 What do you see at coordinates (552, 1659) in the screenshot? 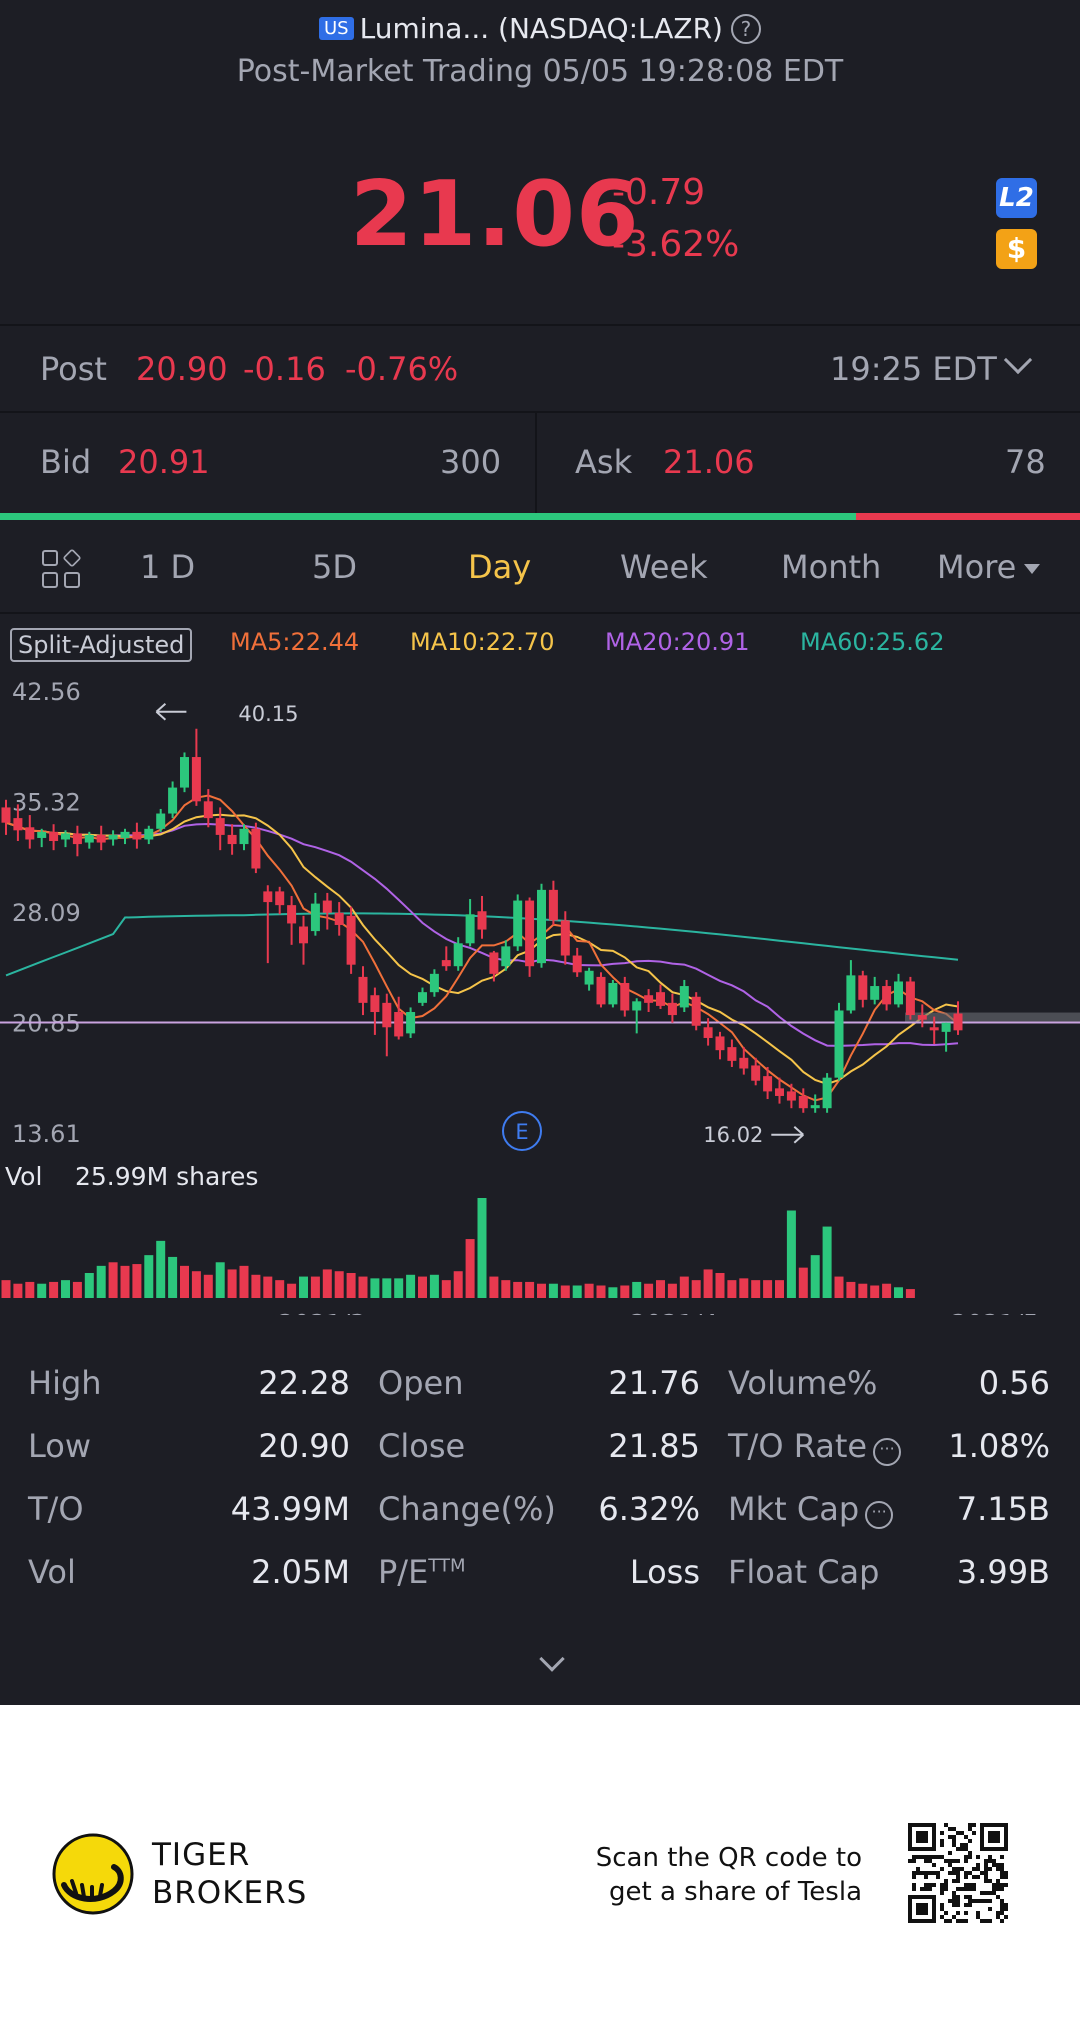
I see `expand-chevron-icon` at bounding box center [552, 1659].